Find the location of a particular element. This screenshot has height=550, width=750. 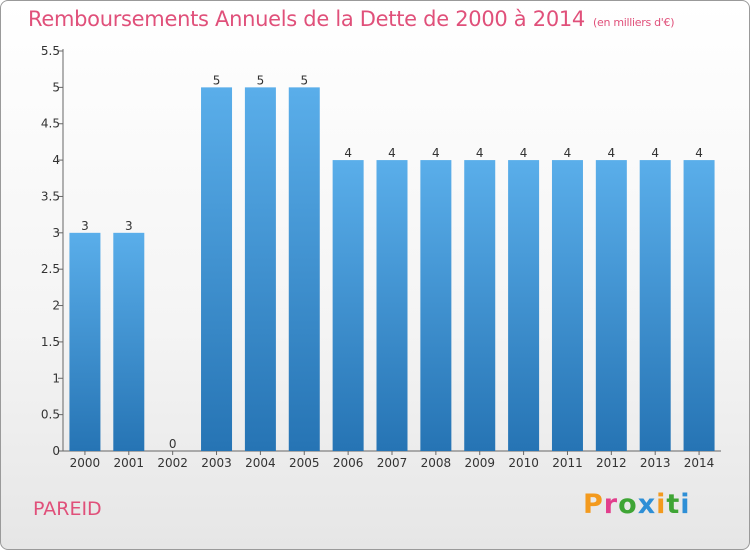

bar-2006 is located at coordinates (348, 305).